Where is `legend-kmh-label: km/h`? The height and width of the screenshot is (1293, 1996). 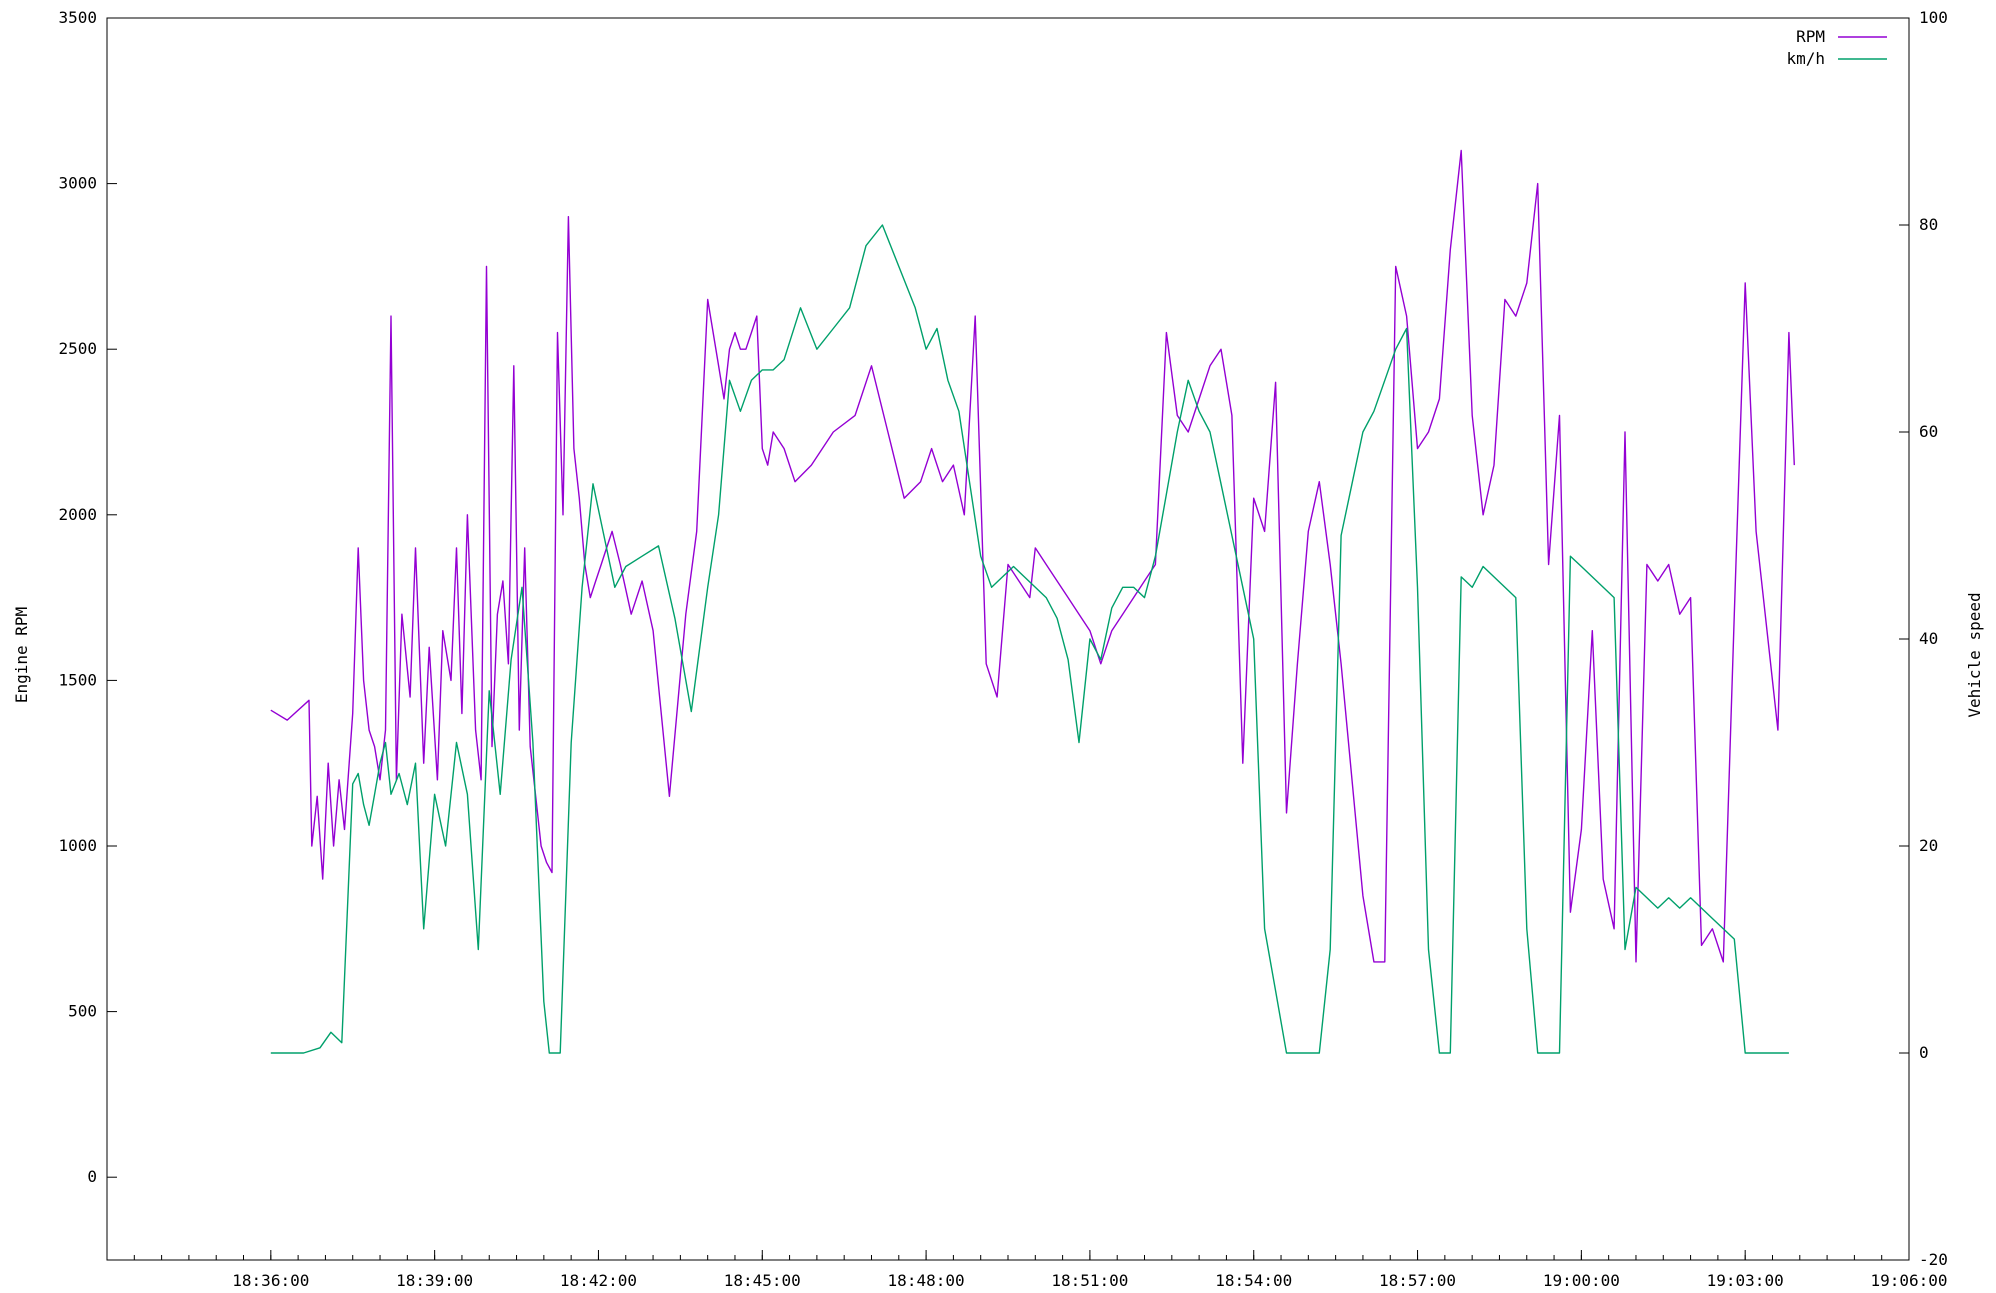 legend-kmh-label: km/h is located at coordinates (1805, 58).